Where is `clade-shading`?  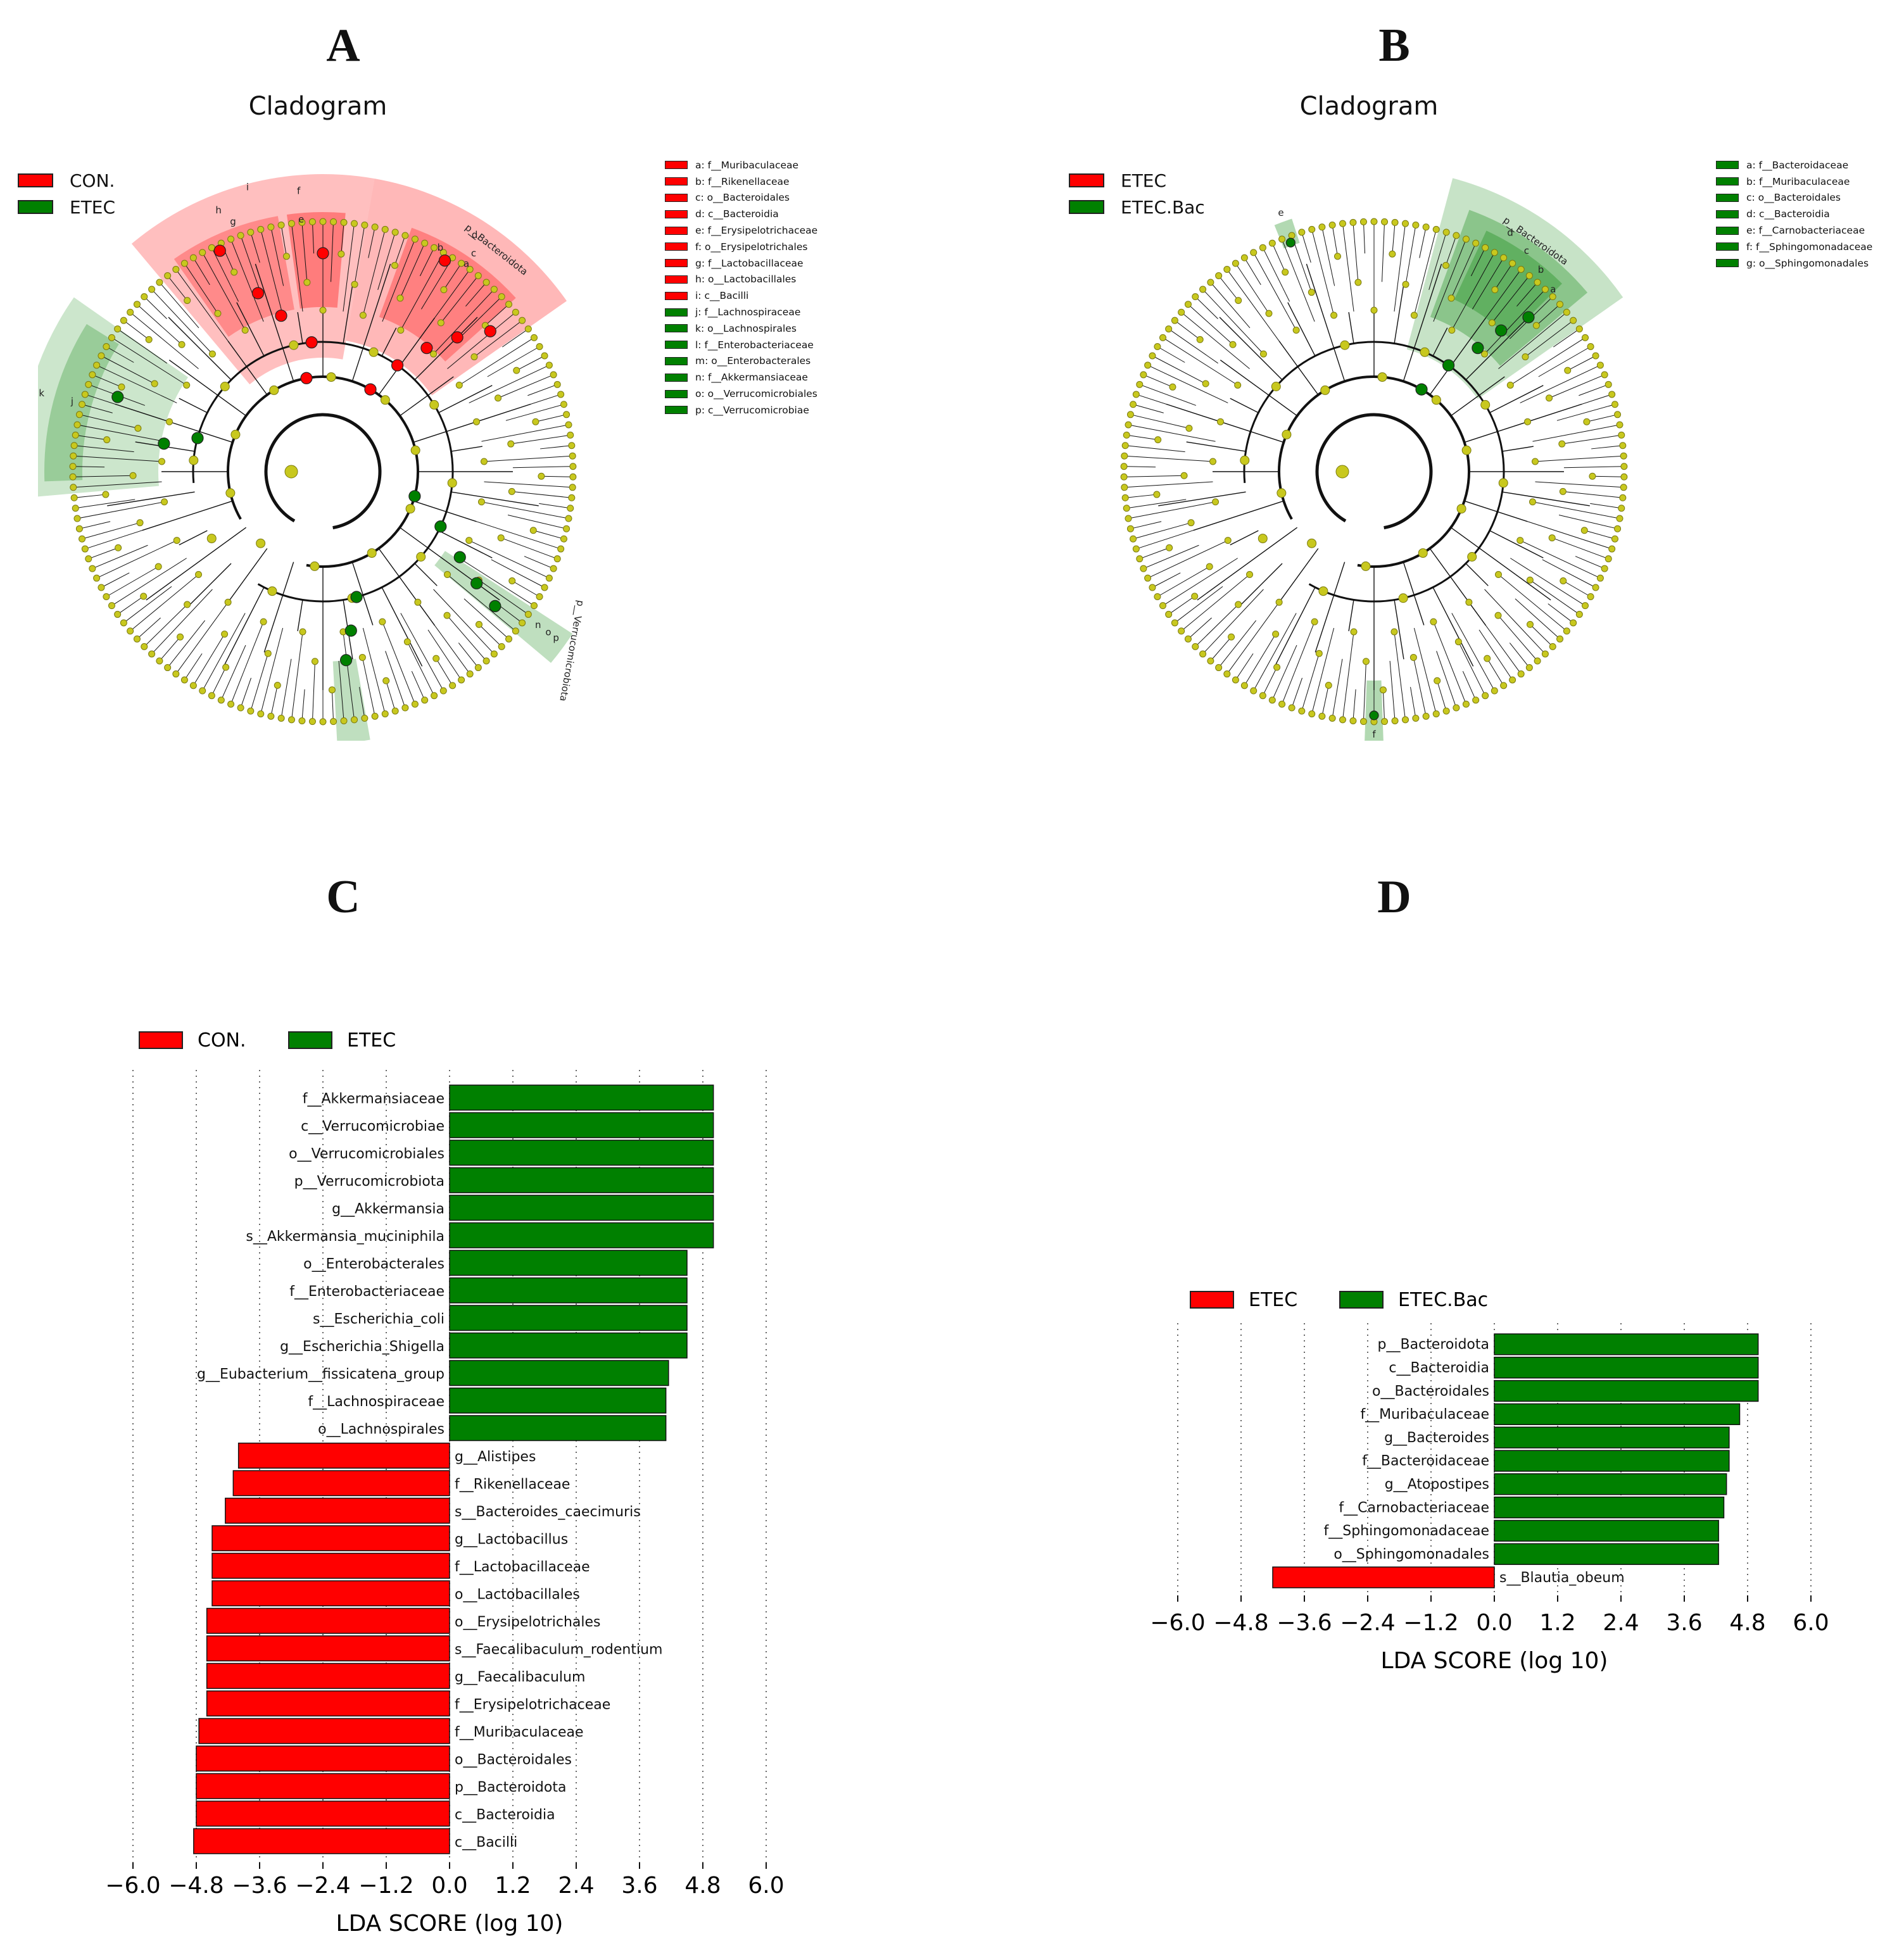
clade-shading is located at coordinates (1448, 460).